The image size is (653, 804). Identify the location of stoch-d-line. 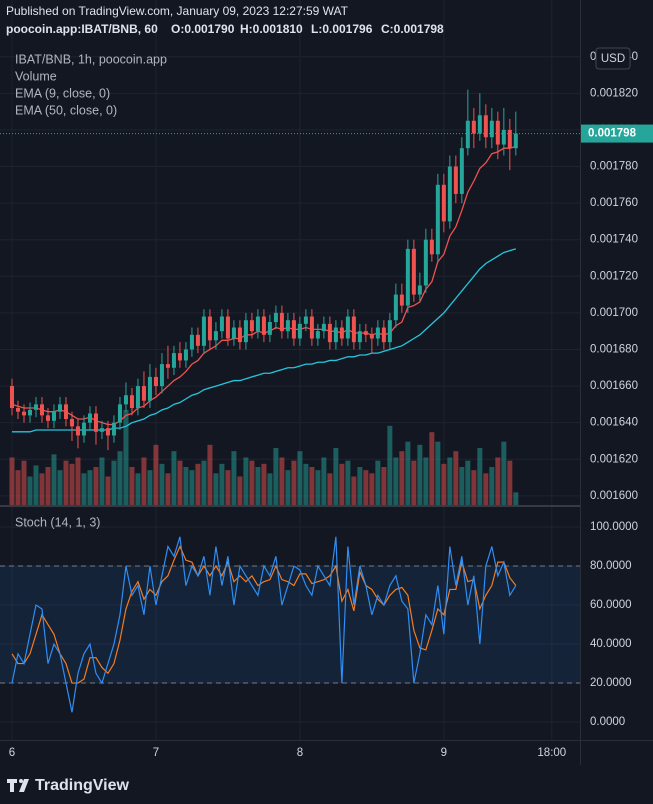
(264, 614).